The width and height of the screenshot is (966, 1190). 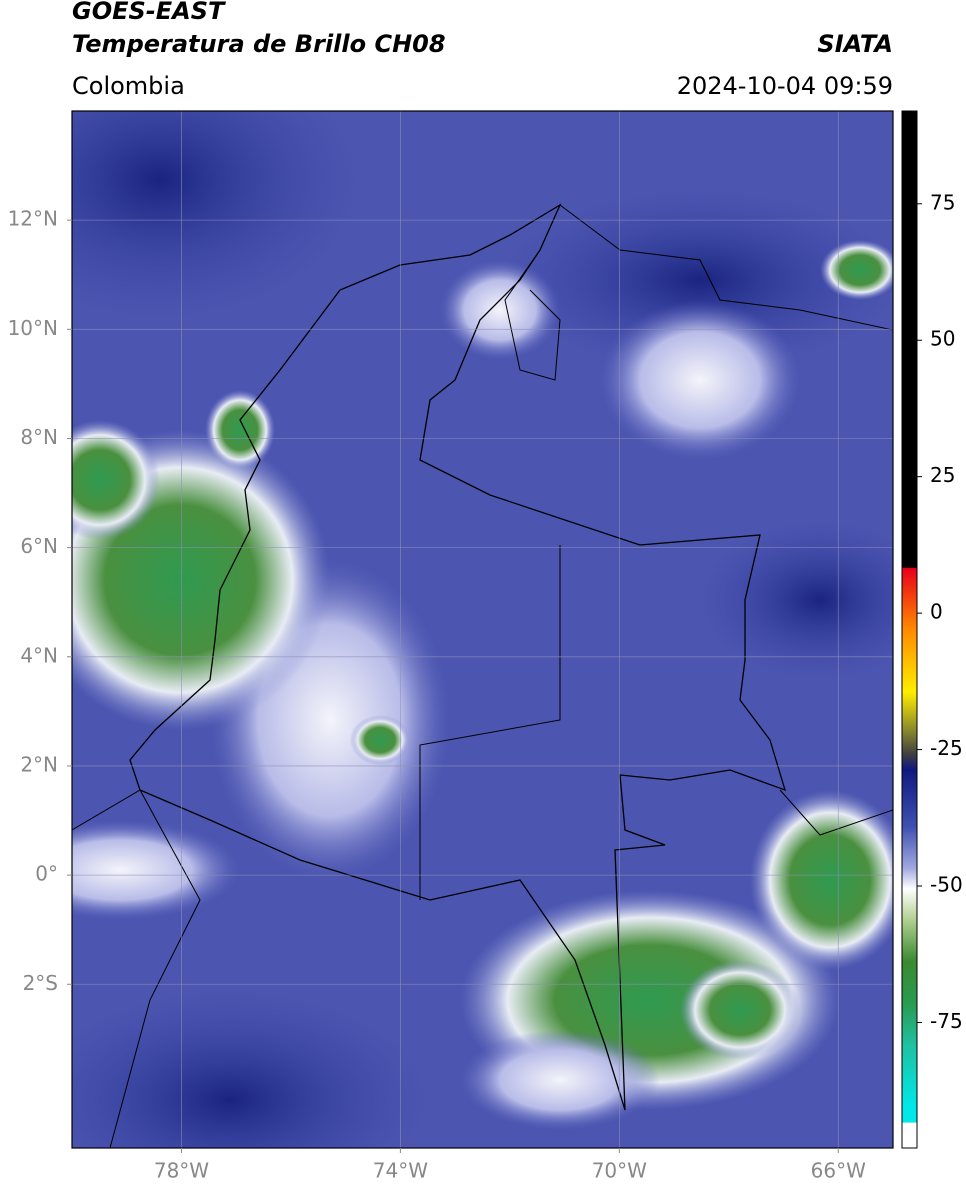 What do you see at coordinates (942, 475) in the screenshot?
I see `colorbar-tick-label: 25` at bounding box center [942, 475].